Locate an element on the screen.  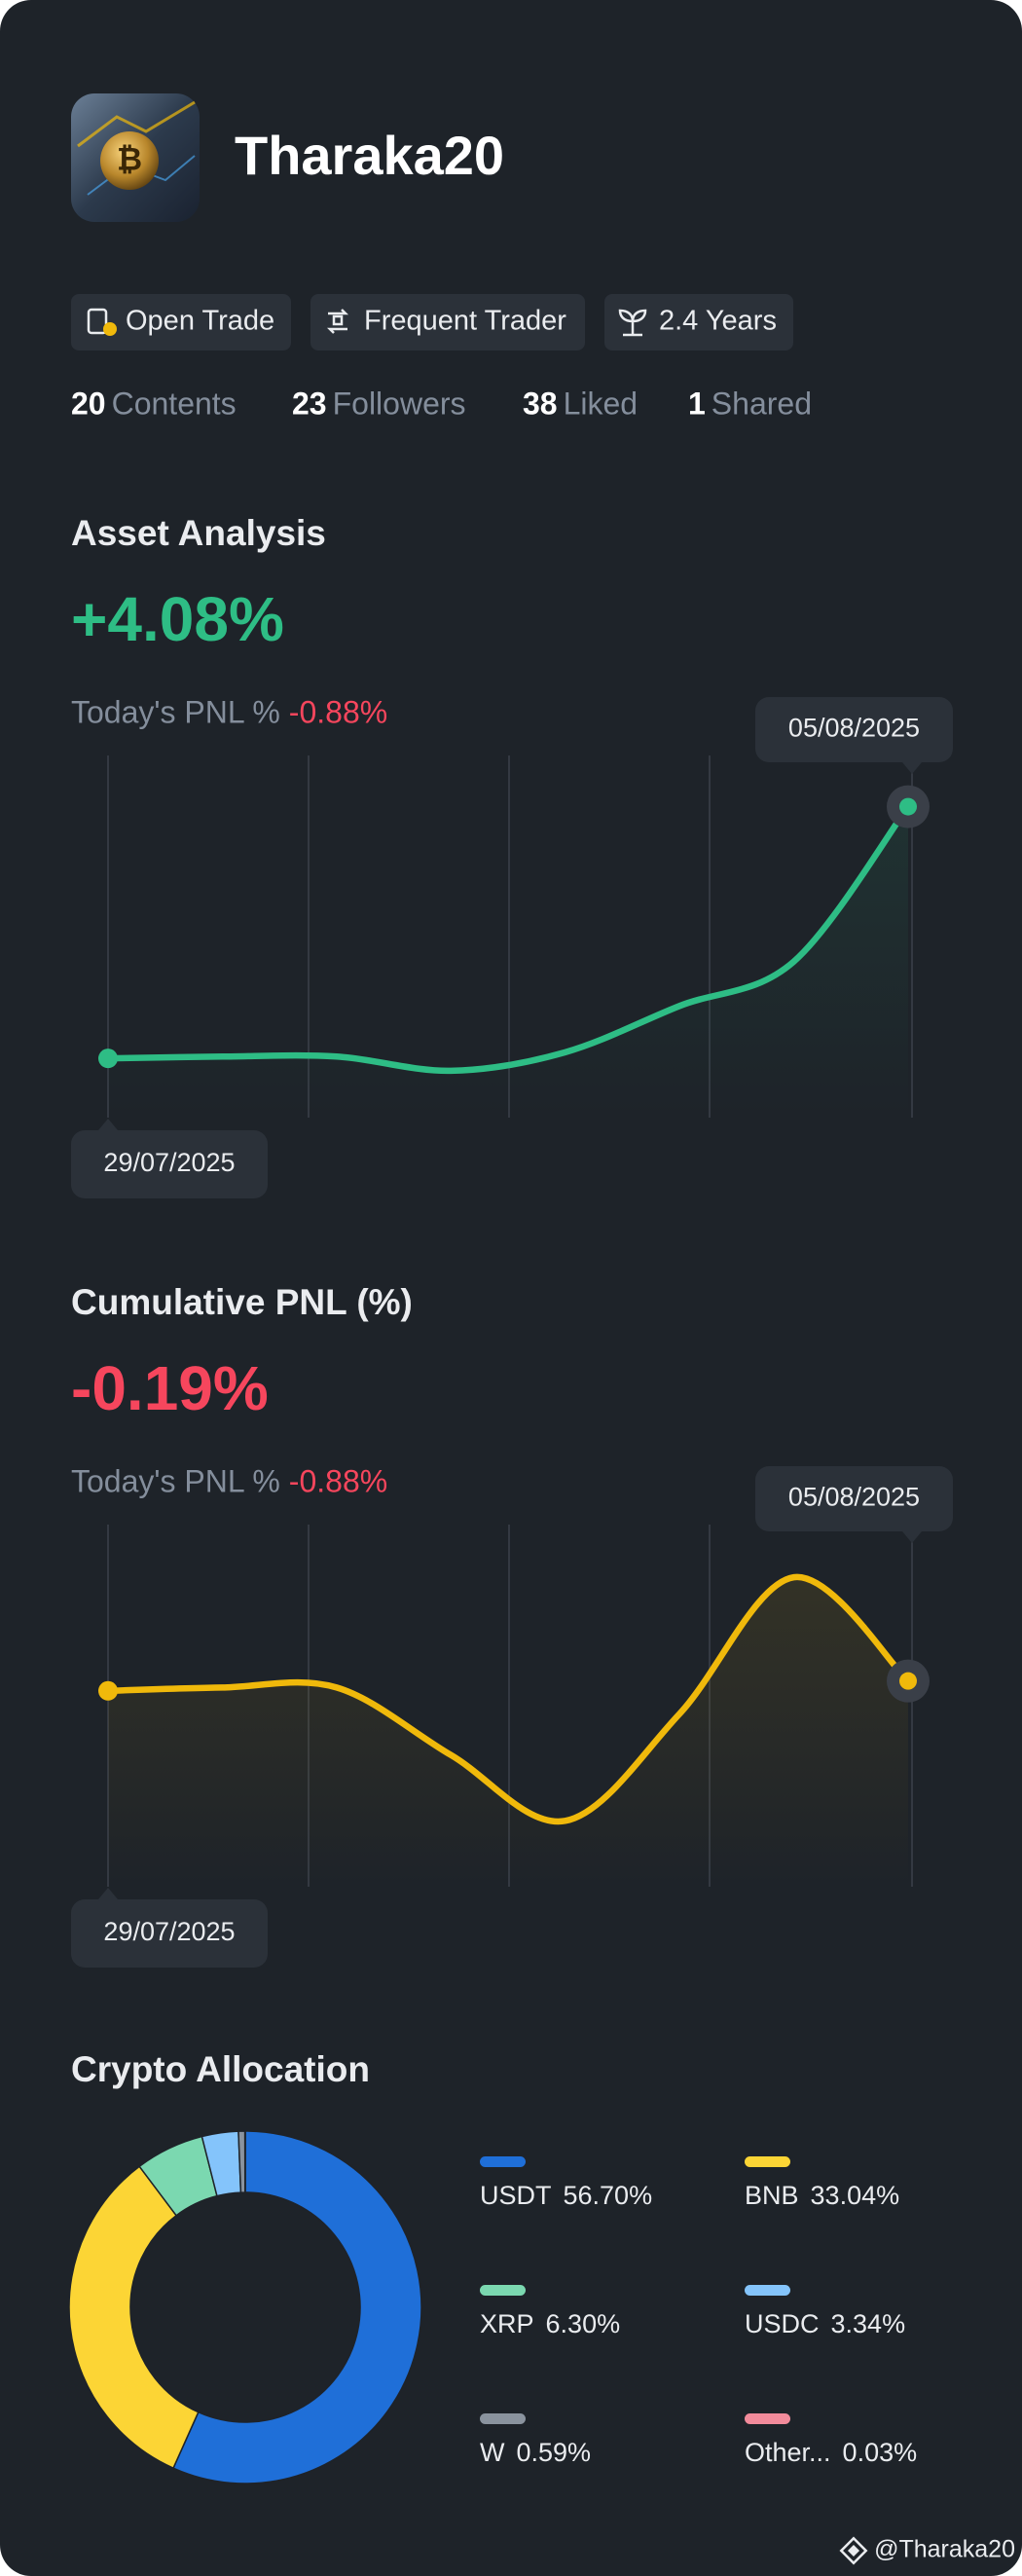
watermark: @Tharaka20 is located at coordinates (927, 2550).